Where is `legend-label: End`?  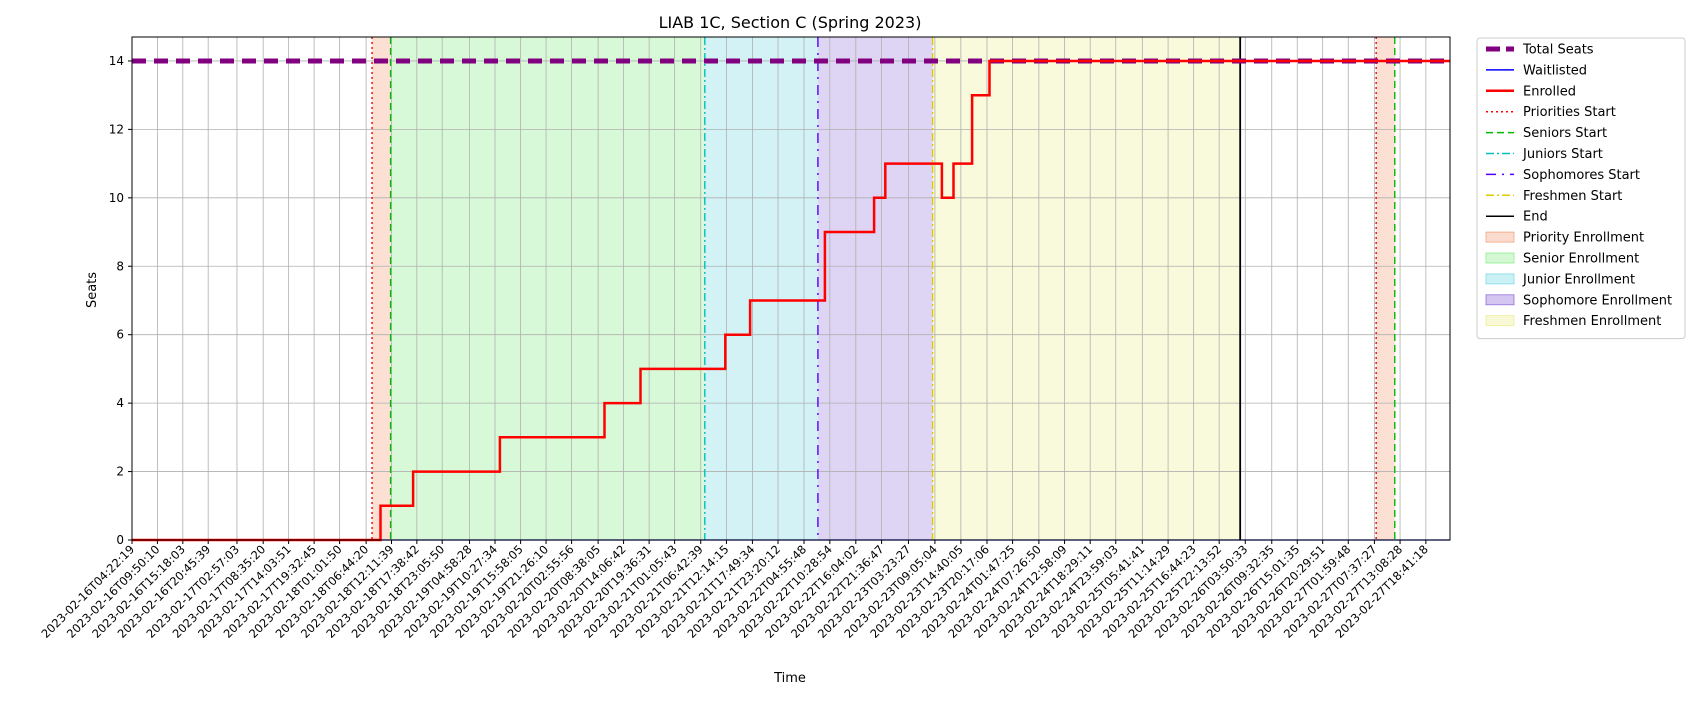
legend-label: End is located at coordinates (1535, 217).